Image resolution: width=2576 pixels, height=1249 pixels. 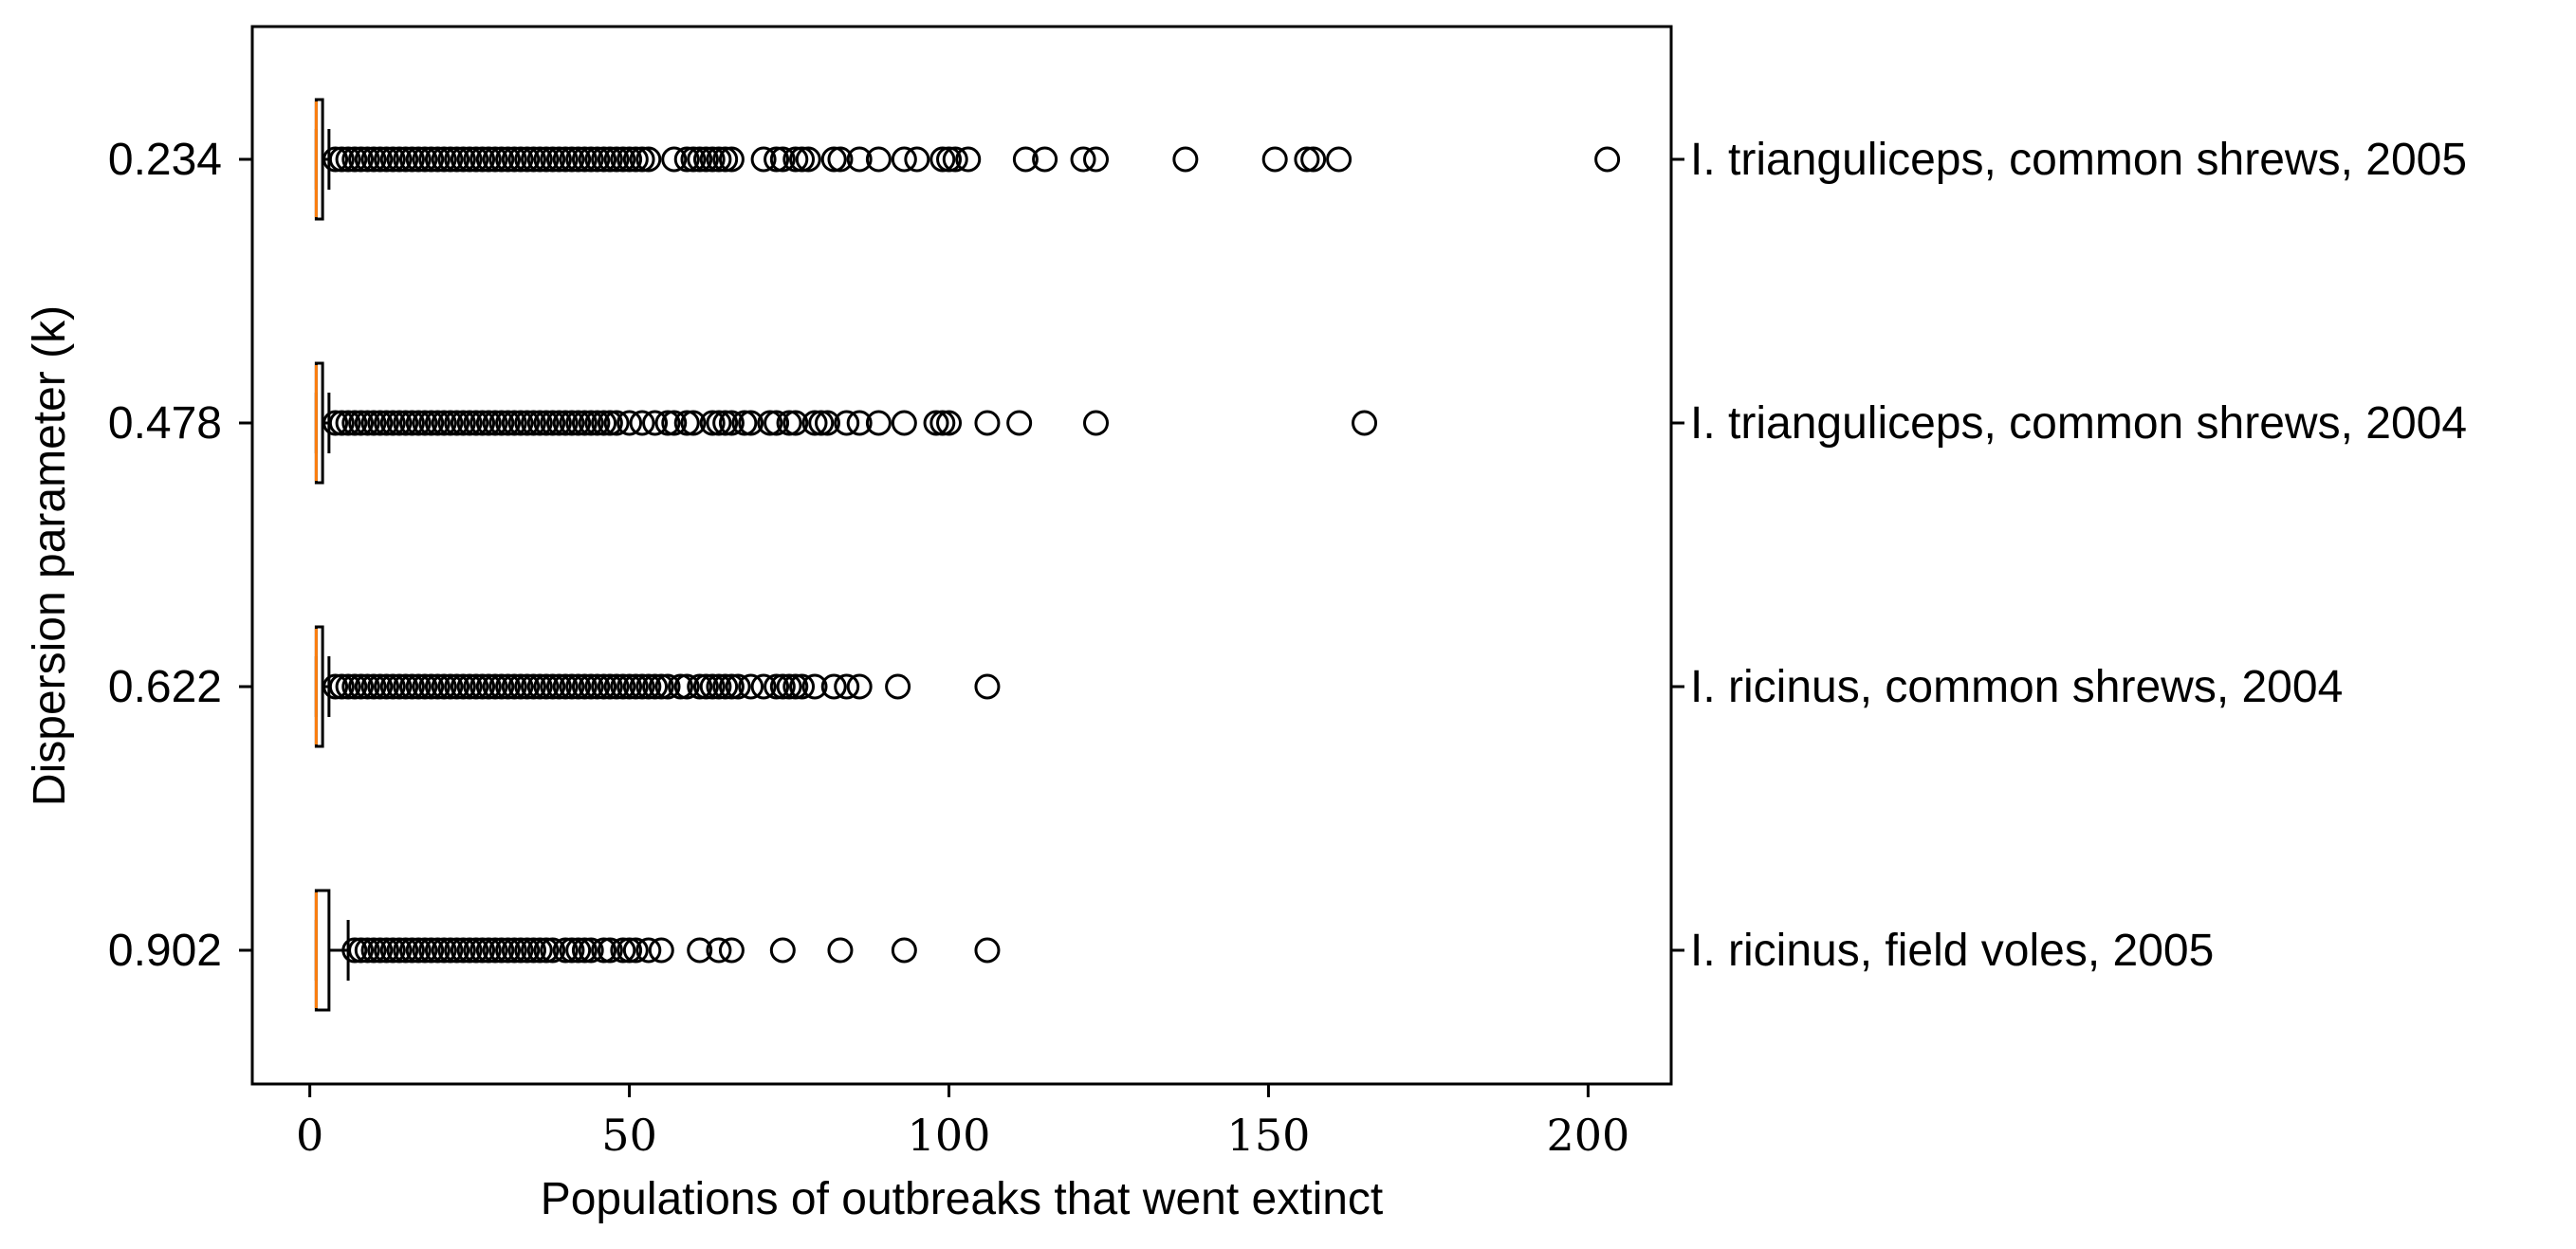 What do you see at coordinates (1161, 950) in the screenshot?
I see `series-row: 0.902 I. ricinus, field voles, 2005` at bounding box center [1161, 950].